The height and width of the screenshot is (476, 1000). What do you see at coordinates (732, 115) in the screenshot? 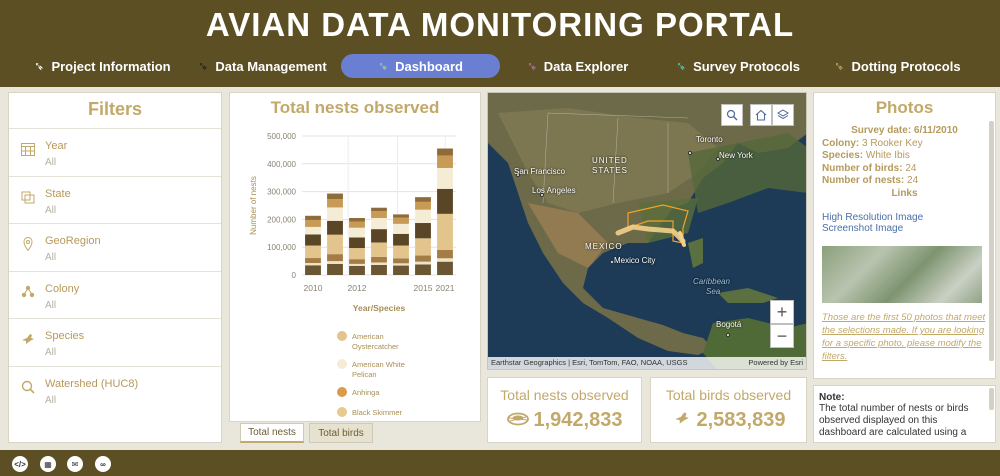
I see `map-search-button` at bounding box center [732, 115].